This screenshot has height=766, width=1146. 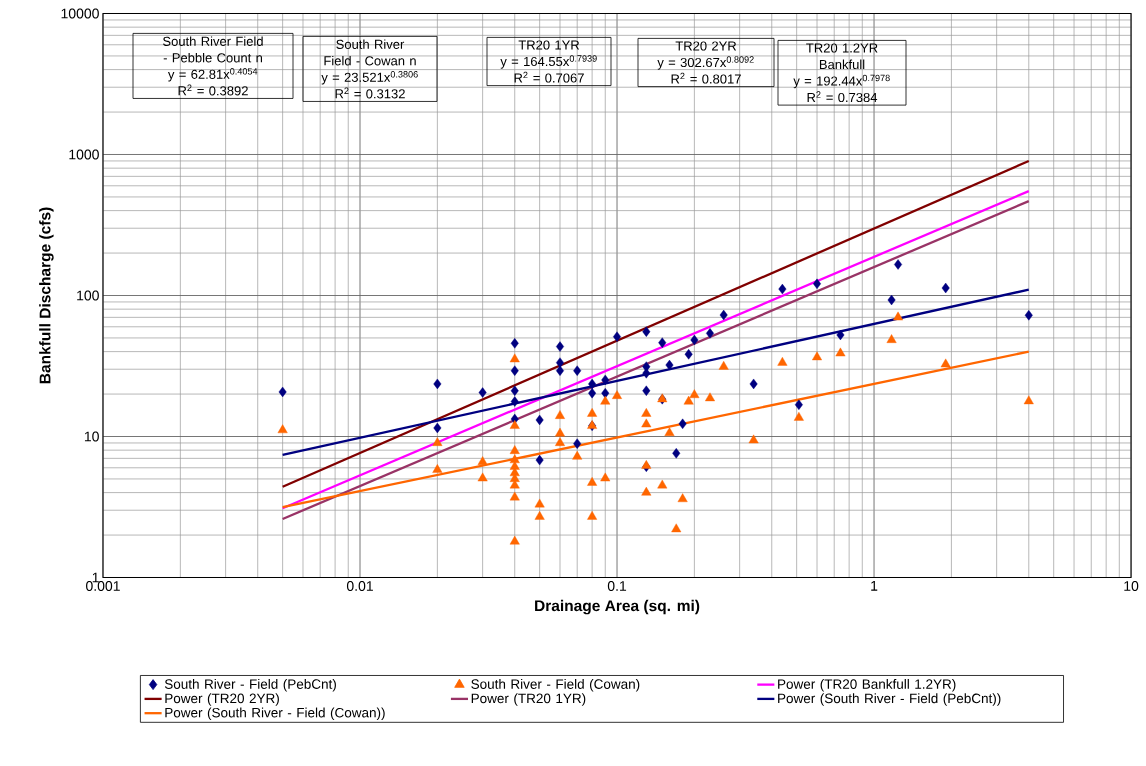 What do you see at coordinates (80, 13) in the screenshot?
I see `y-tick-label: 10000` at bounding box center [80, 13].